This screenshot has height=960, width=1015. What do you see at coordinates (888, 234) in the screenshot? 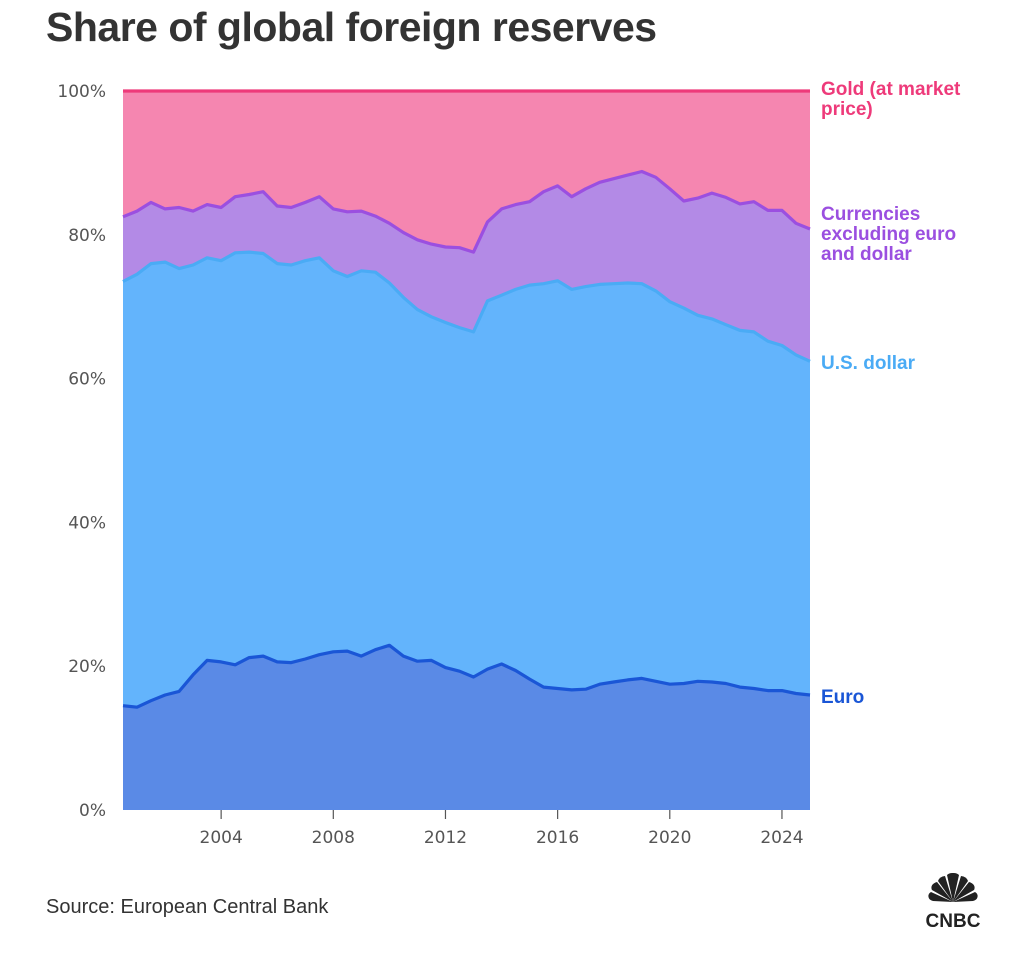
I see `series-label-currencies-excluding-euro-and-dollar: excluding euro` at bounding box center [888, 234].